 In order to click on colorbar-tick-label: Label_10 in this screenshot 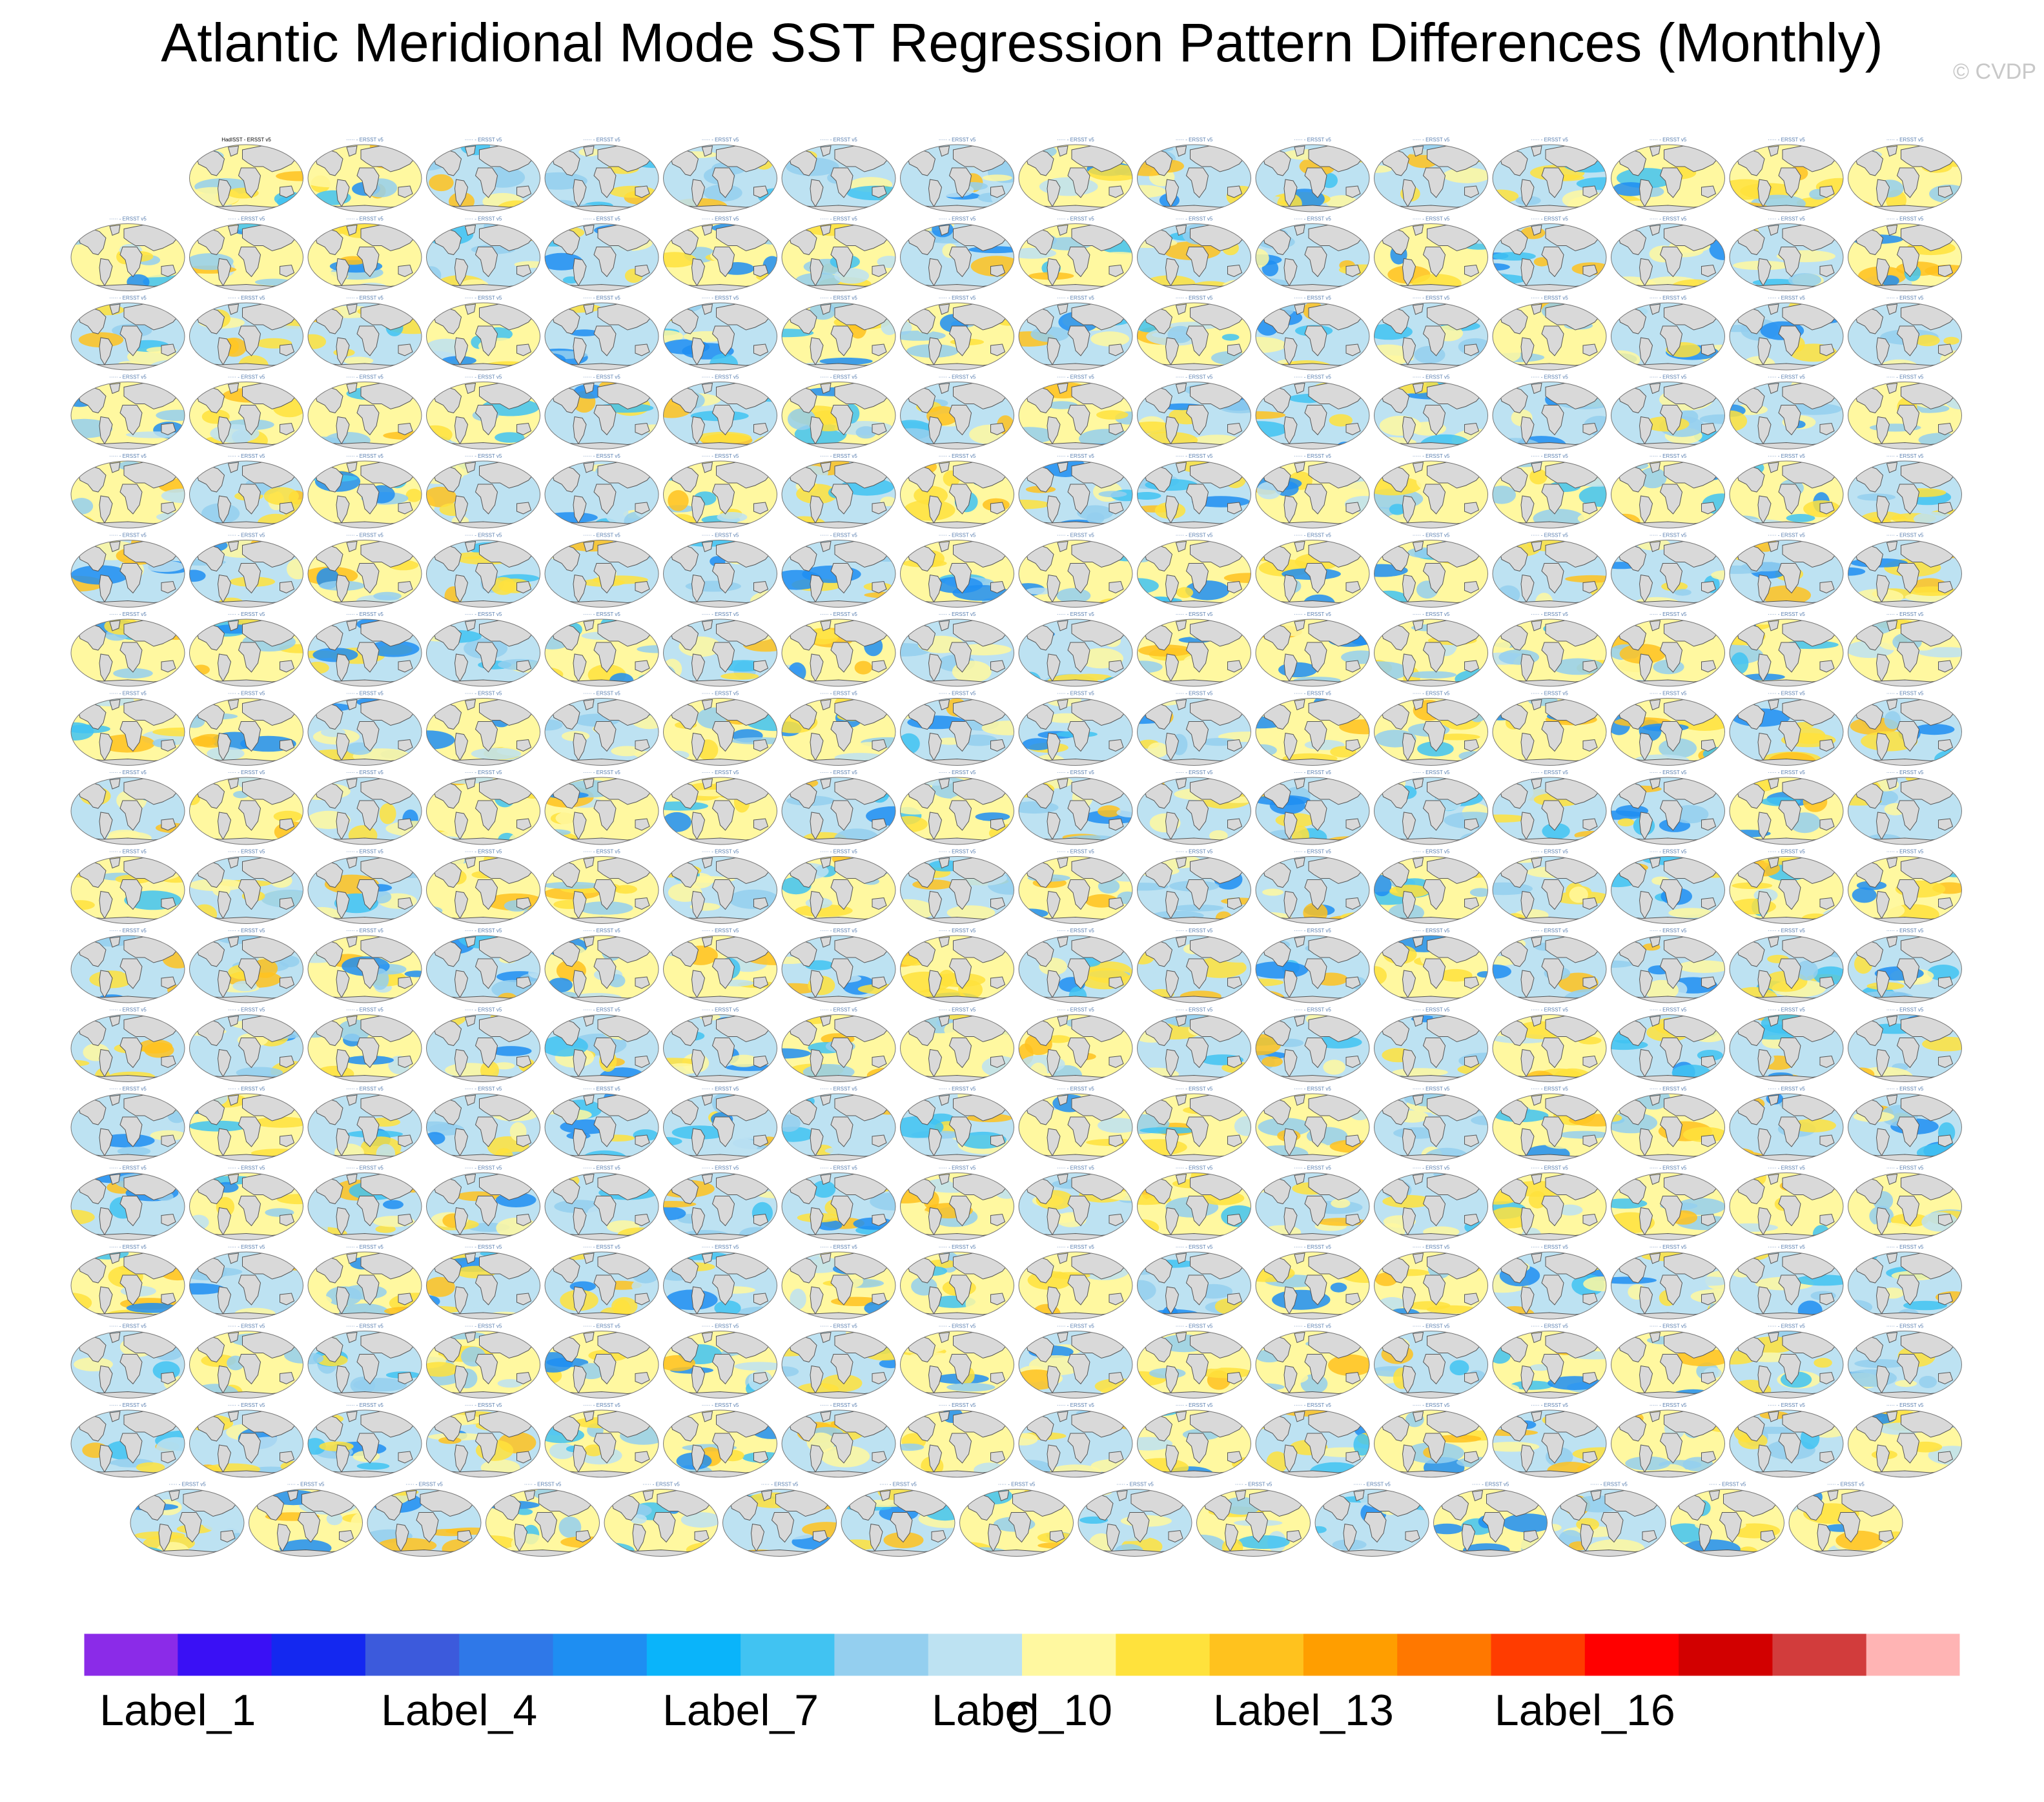, I will do `click(1022, 1710)`.